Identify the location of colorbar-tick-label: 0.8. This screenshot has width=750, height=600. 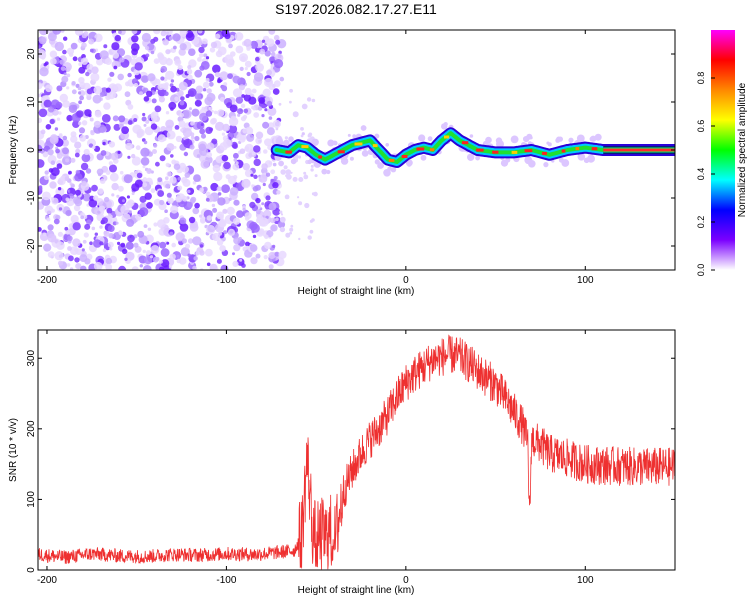
(701, 78).